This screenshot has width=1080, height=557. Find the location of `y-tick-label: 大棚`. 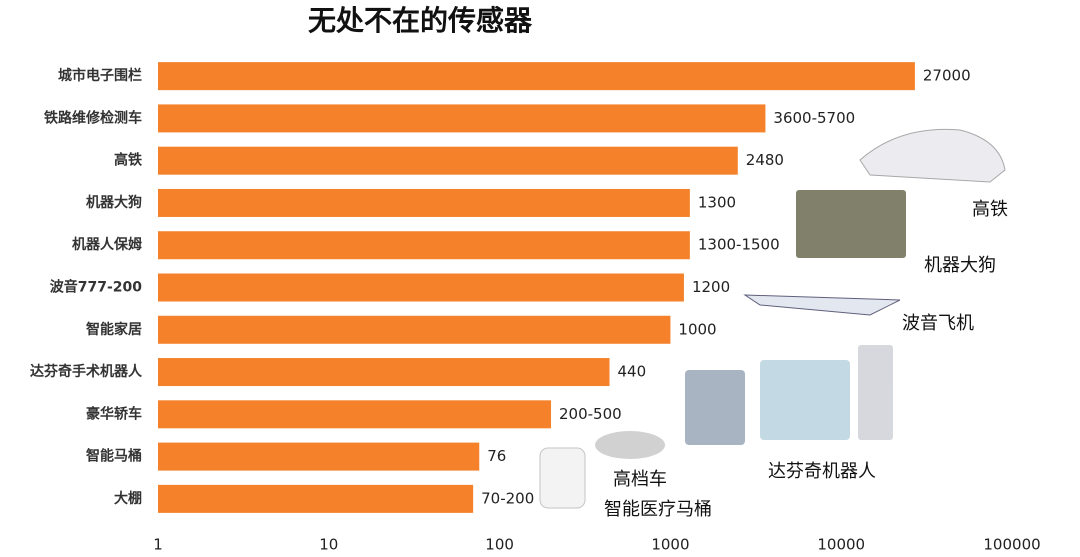

y-tick-label: 大棚 is located at coordinates (128, 498).